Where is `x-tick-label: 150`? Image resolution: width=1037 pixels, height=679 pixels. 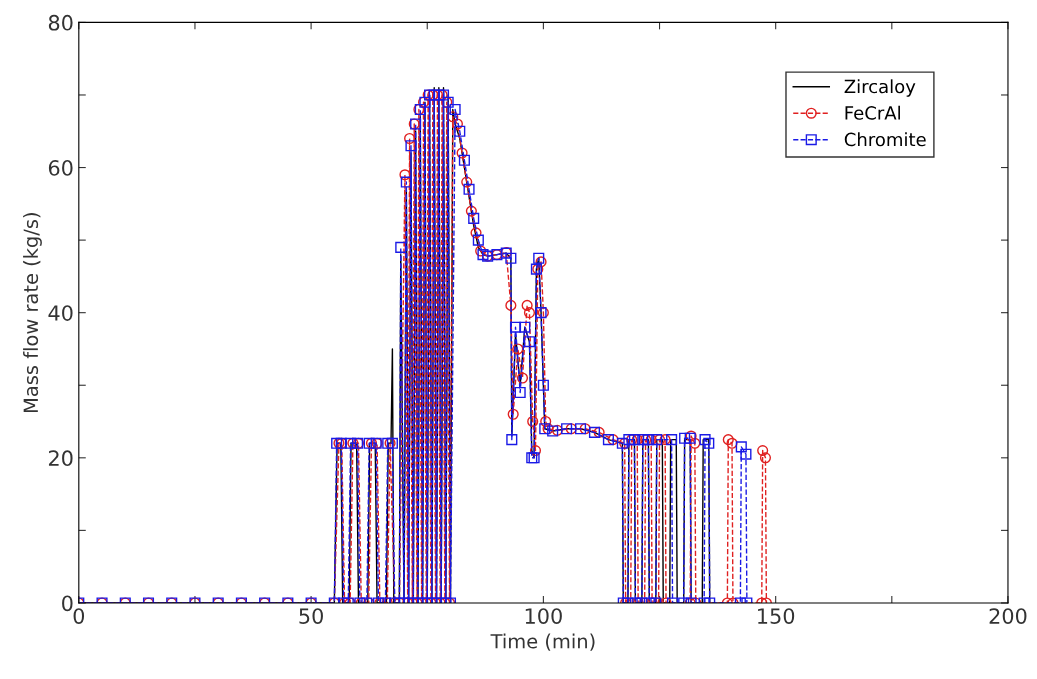 x-tick-label: 150 is located at coordinates (776, 616).